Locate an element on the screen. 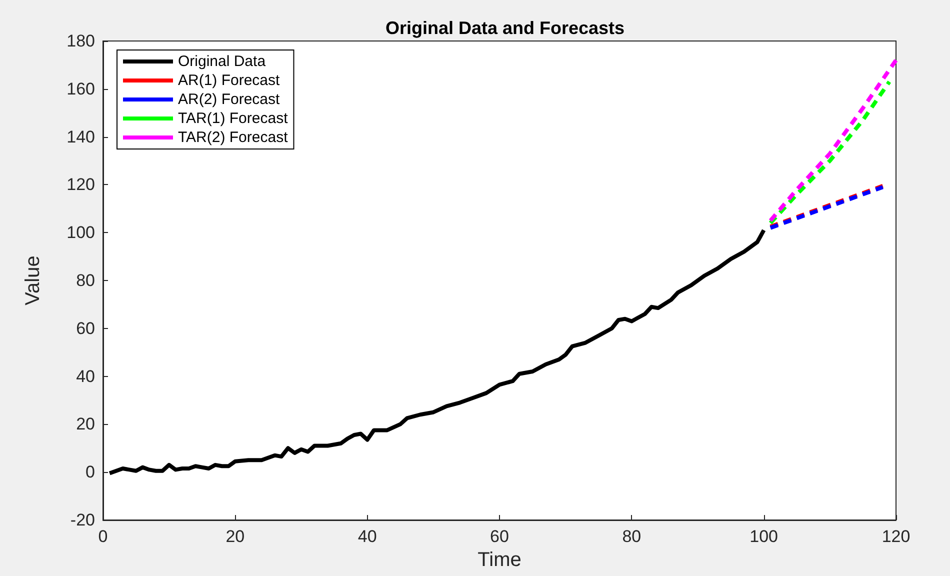  legend-label: AR(2) Forecast is located at coordinates (229, 99).